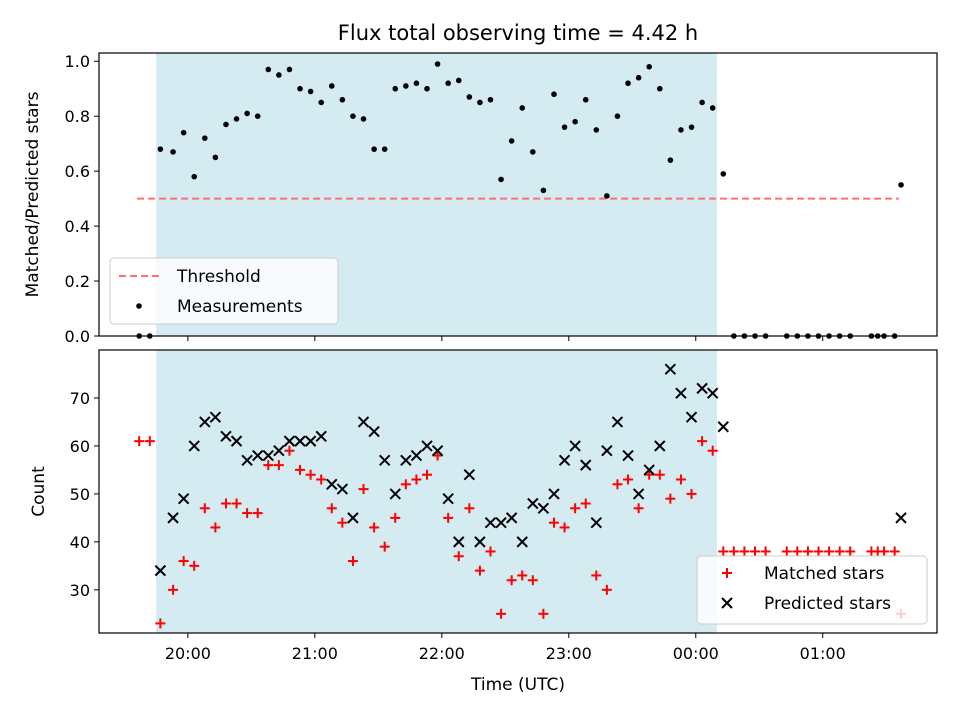  Describe the element at coordinates (77, 61) in the screenshot. I see `y-tick-label: 1.0` at that location.